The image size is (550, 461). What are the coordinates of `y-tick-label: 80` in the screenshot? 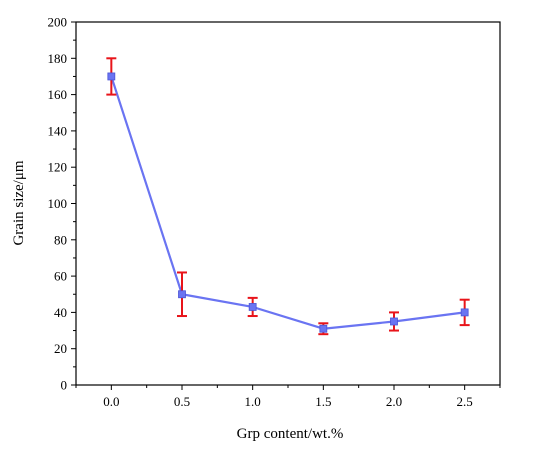 It's located at (60, 239).